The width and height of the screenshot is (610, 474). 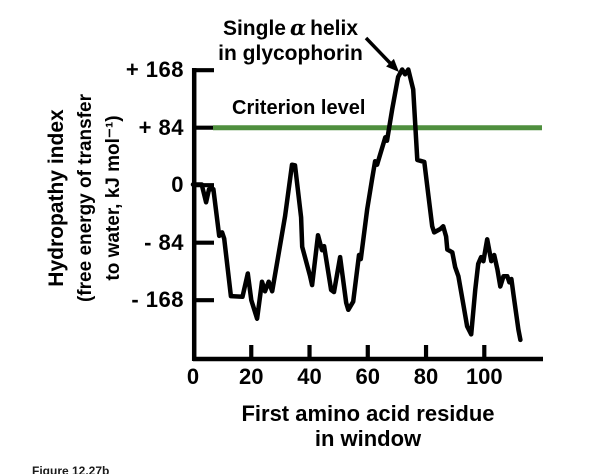 I want to click on annotation-word: helix, so click(x=334, y=28).